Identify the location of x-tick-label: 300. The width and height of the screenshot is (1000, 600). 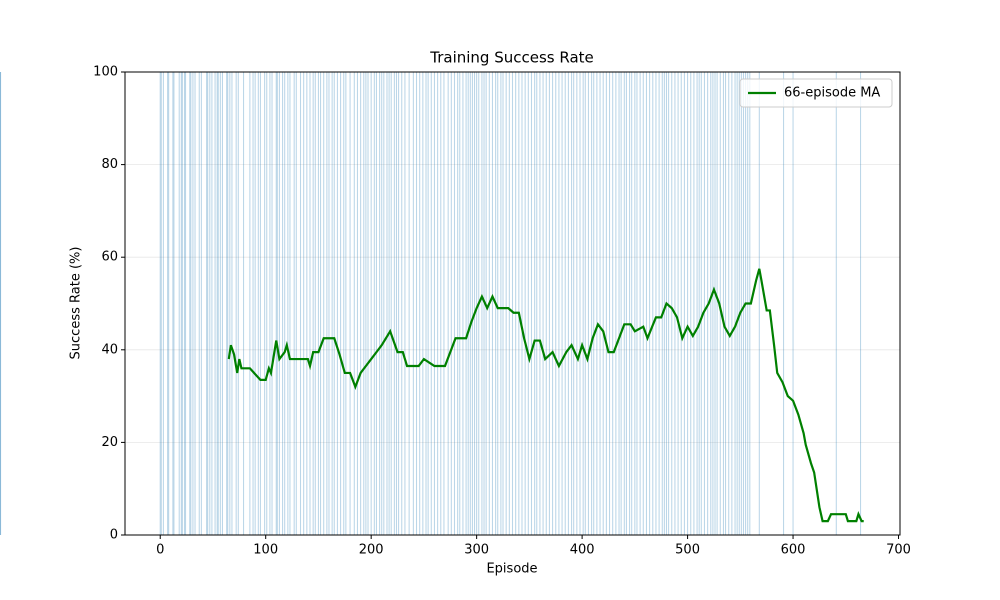
(476, 550).